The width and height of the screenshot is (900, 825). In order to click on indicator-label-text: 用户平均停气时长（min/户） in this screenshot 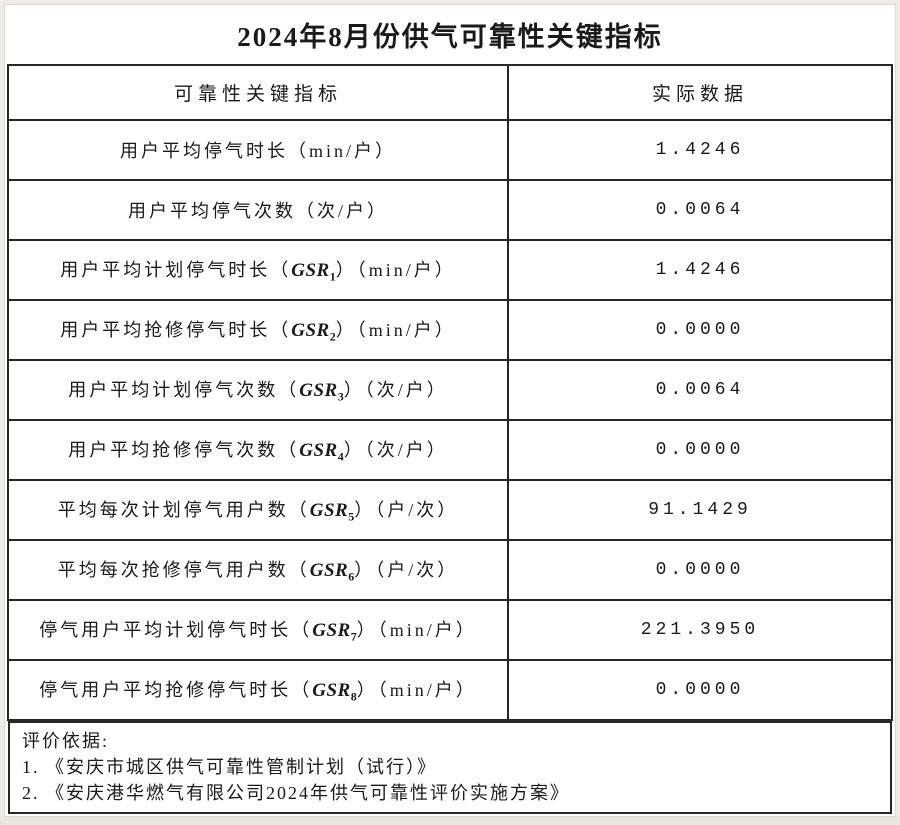, I will do `click(257, 151)`.